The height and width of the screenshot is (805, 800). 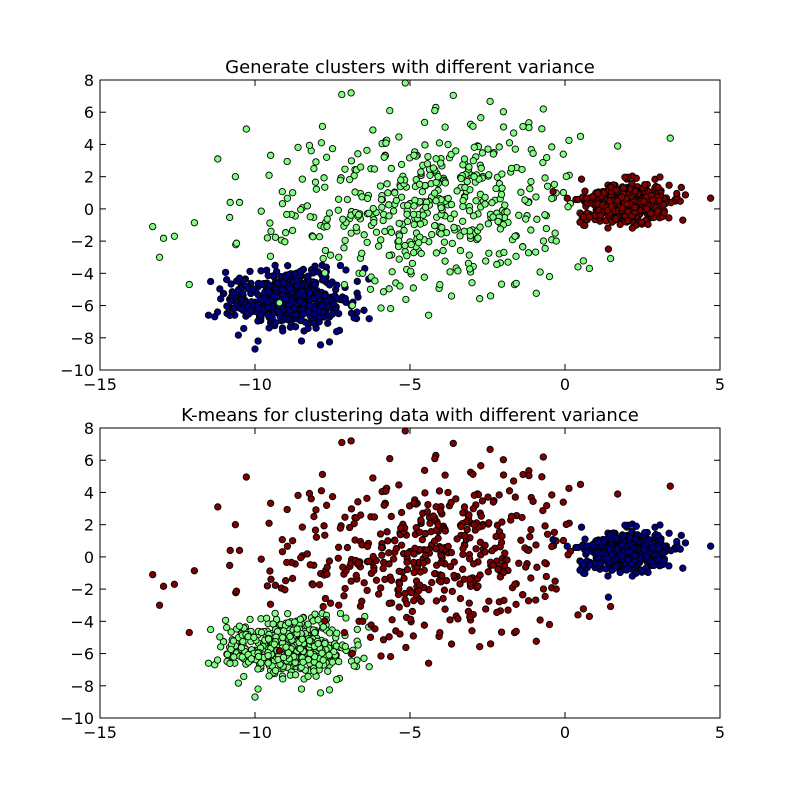 I want to click on bottom-y-tick-label: −8, so click(x=82, y=686).